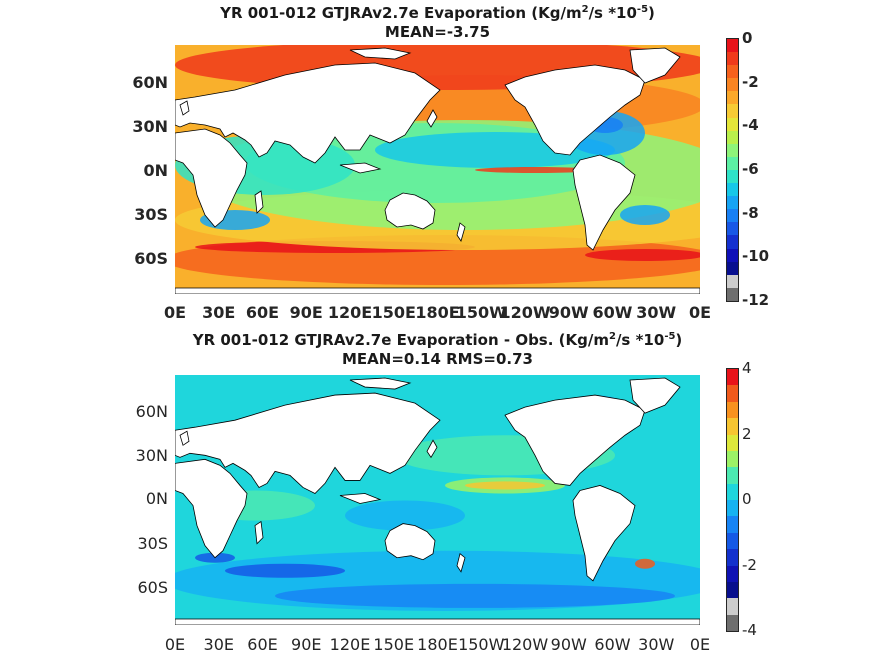 This screenshot has width=875, height=656. I want to click on colorbar-tick-label: -12, so click(756, 300).